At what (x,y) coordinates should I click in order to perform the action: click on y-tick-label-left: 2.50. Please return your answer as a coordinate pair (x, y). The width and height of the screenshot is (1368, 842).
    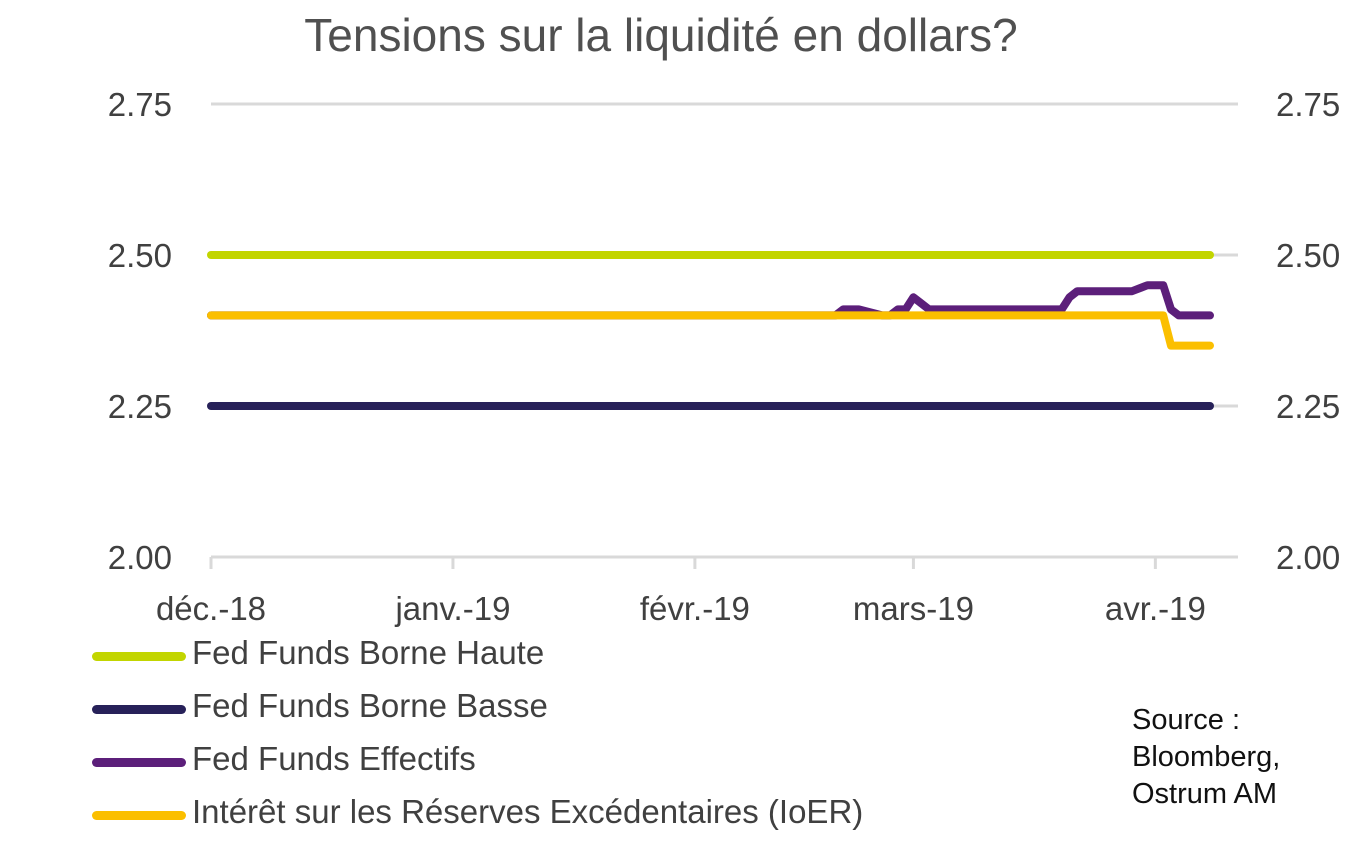
    Looking at the image, I should click on (140, 255).